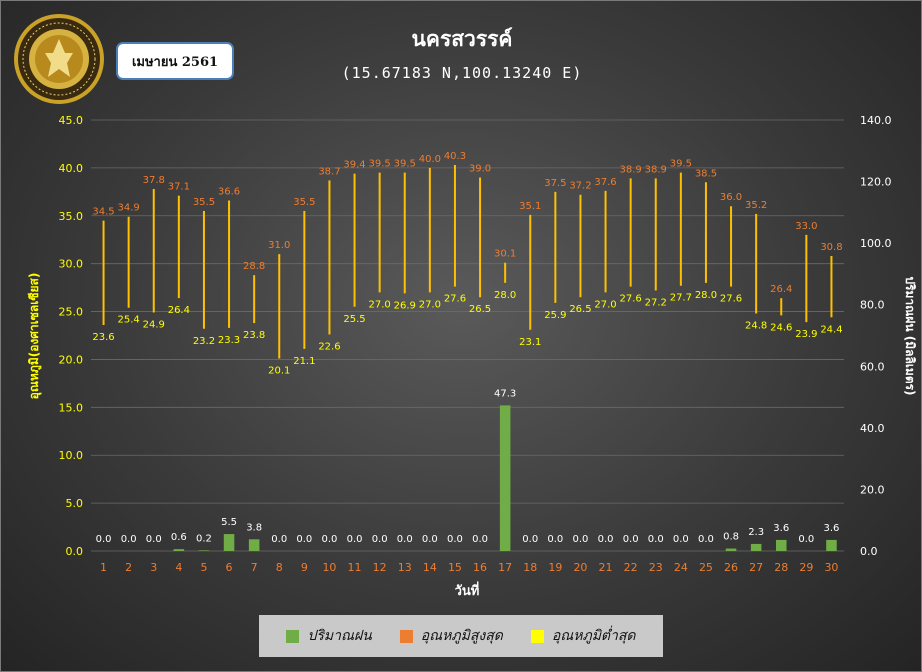  I want to click on x-tick-label: 29, so click(806, 567).